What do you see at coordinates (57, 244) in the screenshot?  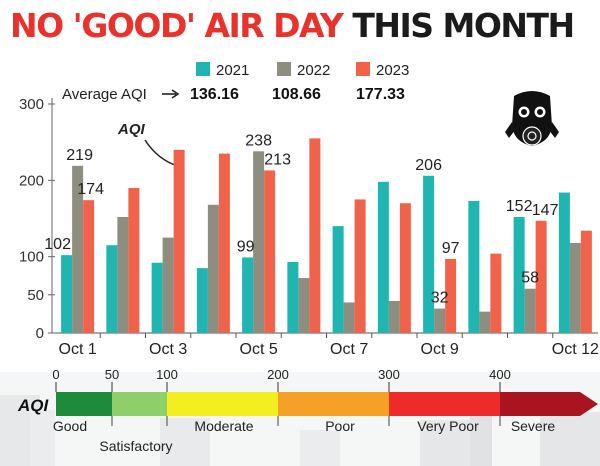 I see `data-label: 102` at bounding box center [57, 244].